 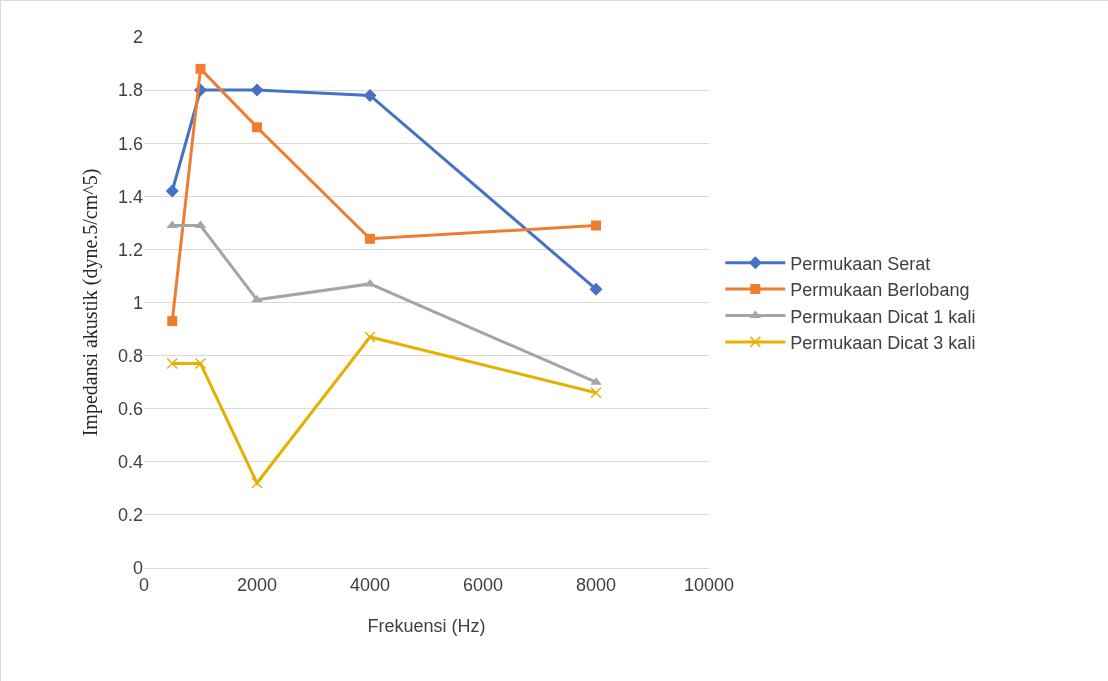 What do you see at coordinates (883, 316) in the screenshot?
I see `legend-label: Permukaan Dicat 1 kali` at bounding box center [883, 316].